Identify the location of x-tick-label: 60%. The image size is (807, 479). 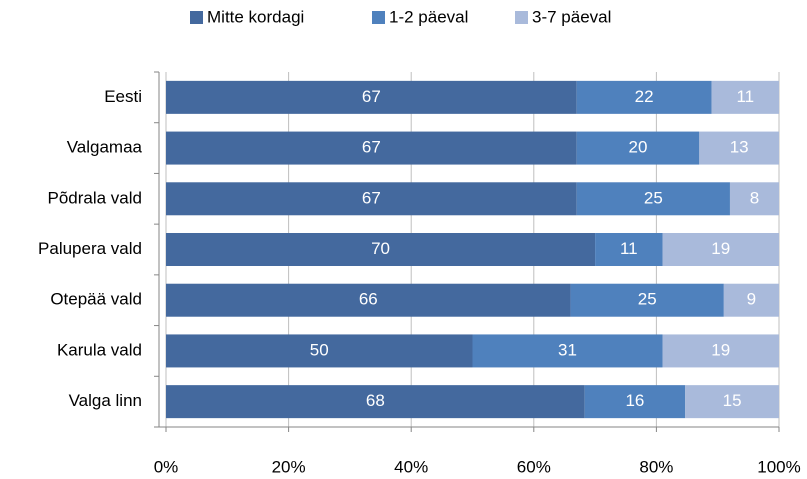
(534, 466).